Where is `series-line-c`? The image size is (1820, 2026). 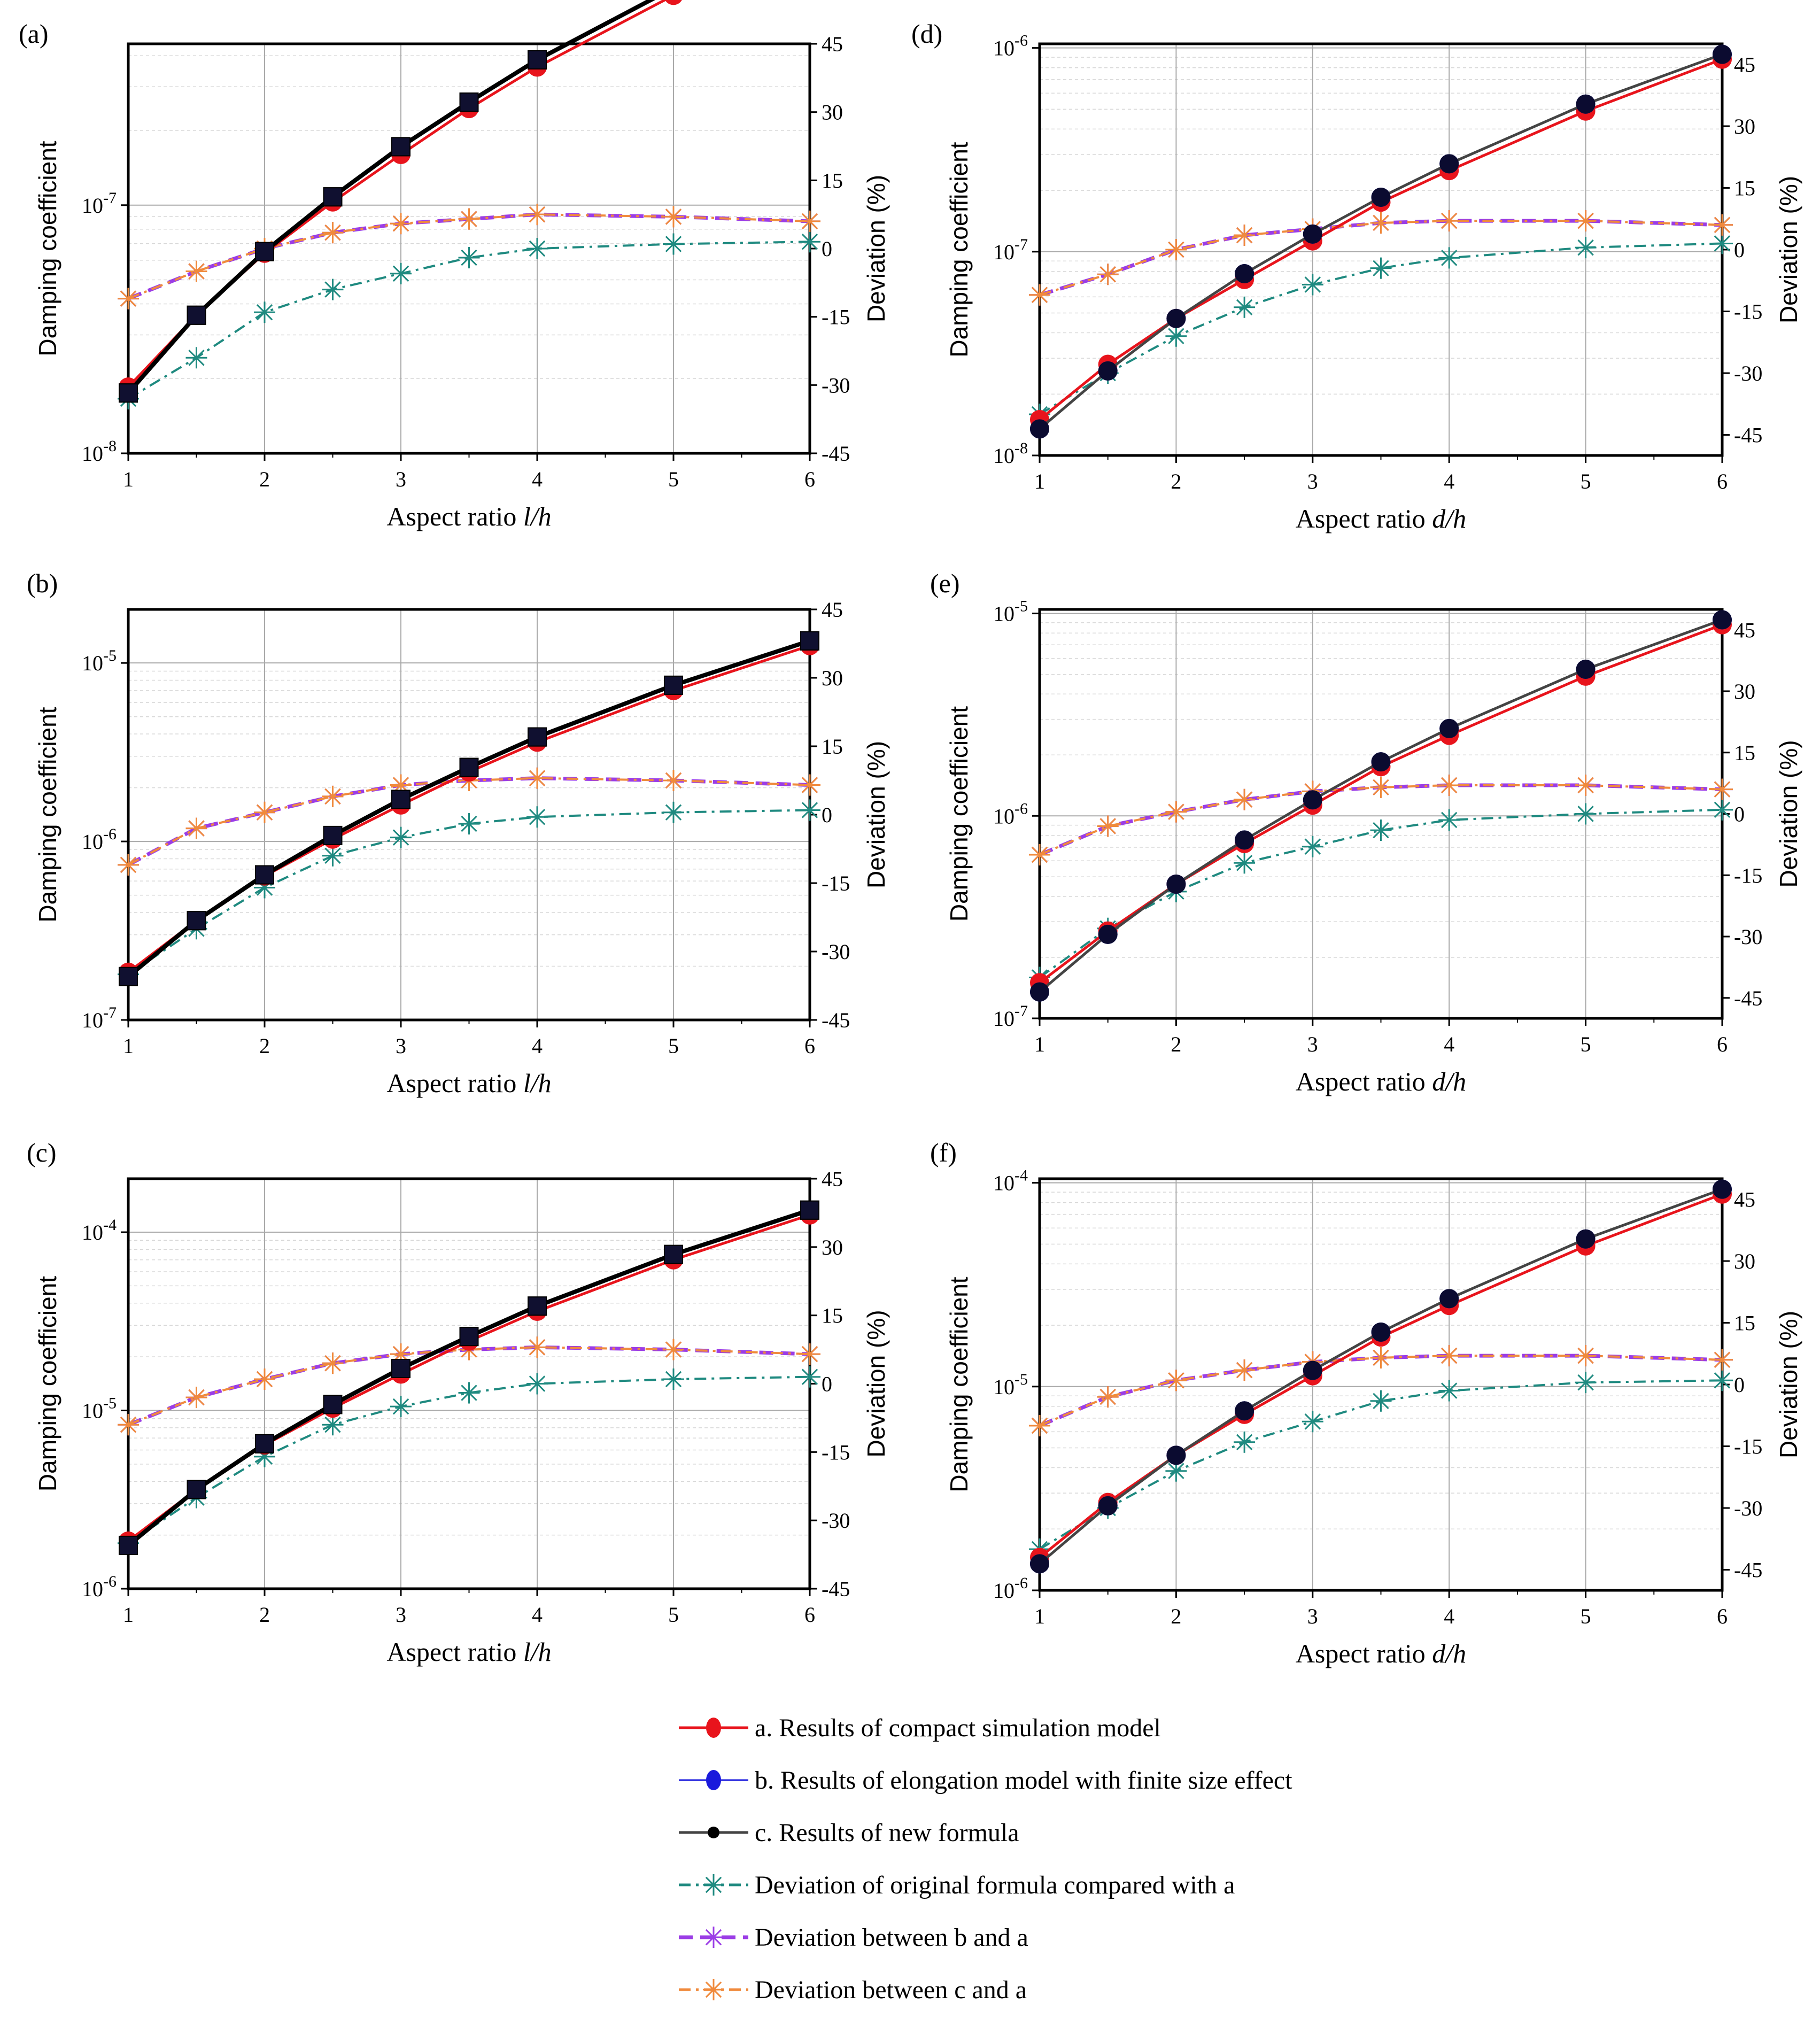 series-line-c is located at coordinates (1381, 805).